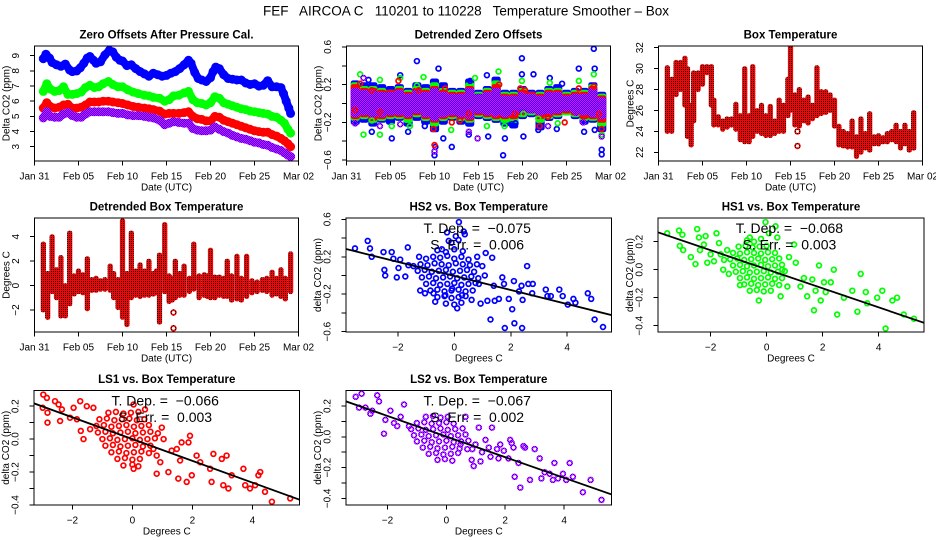  Describe the element at coordinates (567, 348) in the screenshot. I see `x-tick-label: 4` at that location.